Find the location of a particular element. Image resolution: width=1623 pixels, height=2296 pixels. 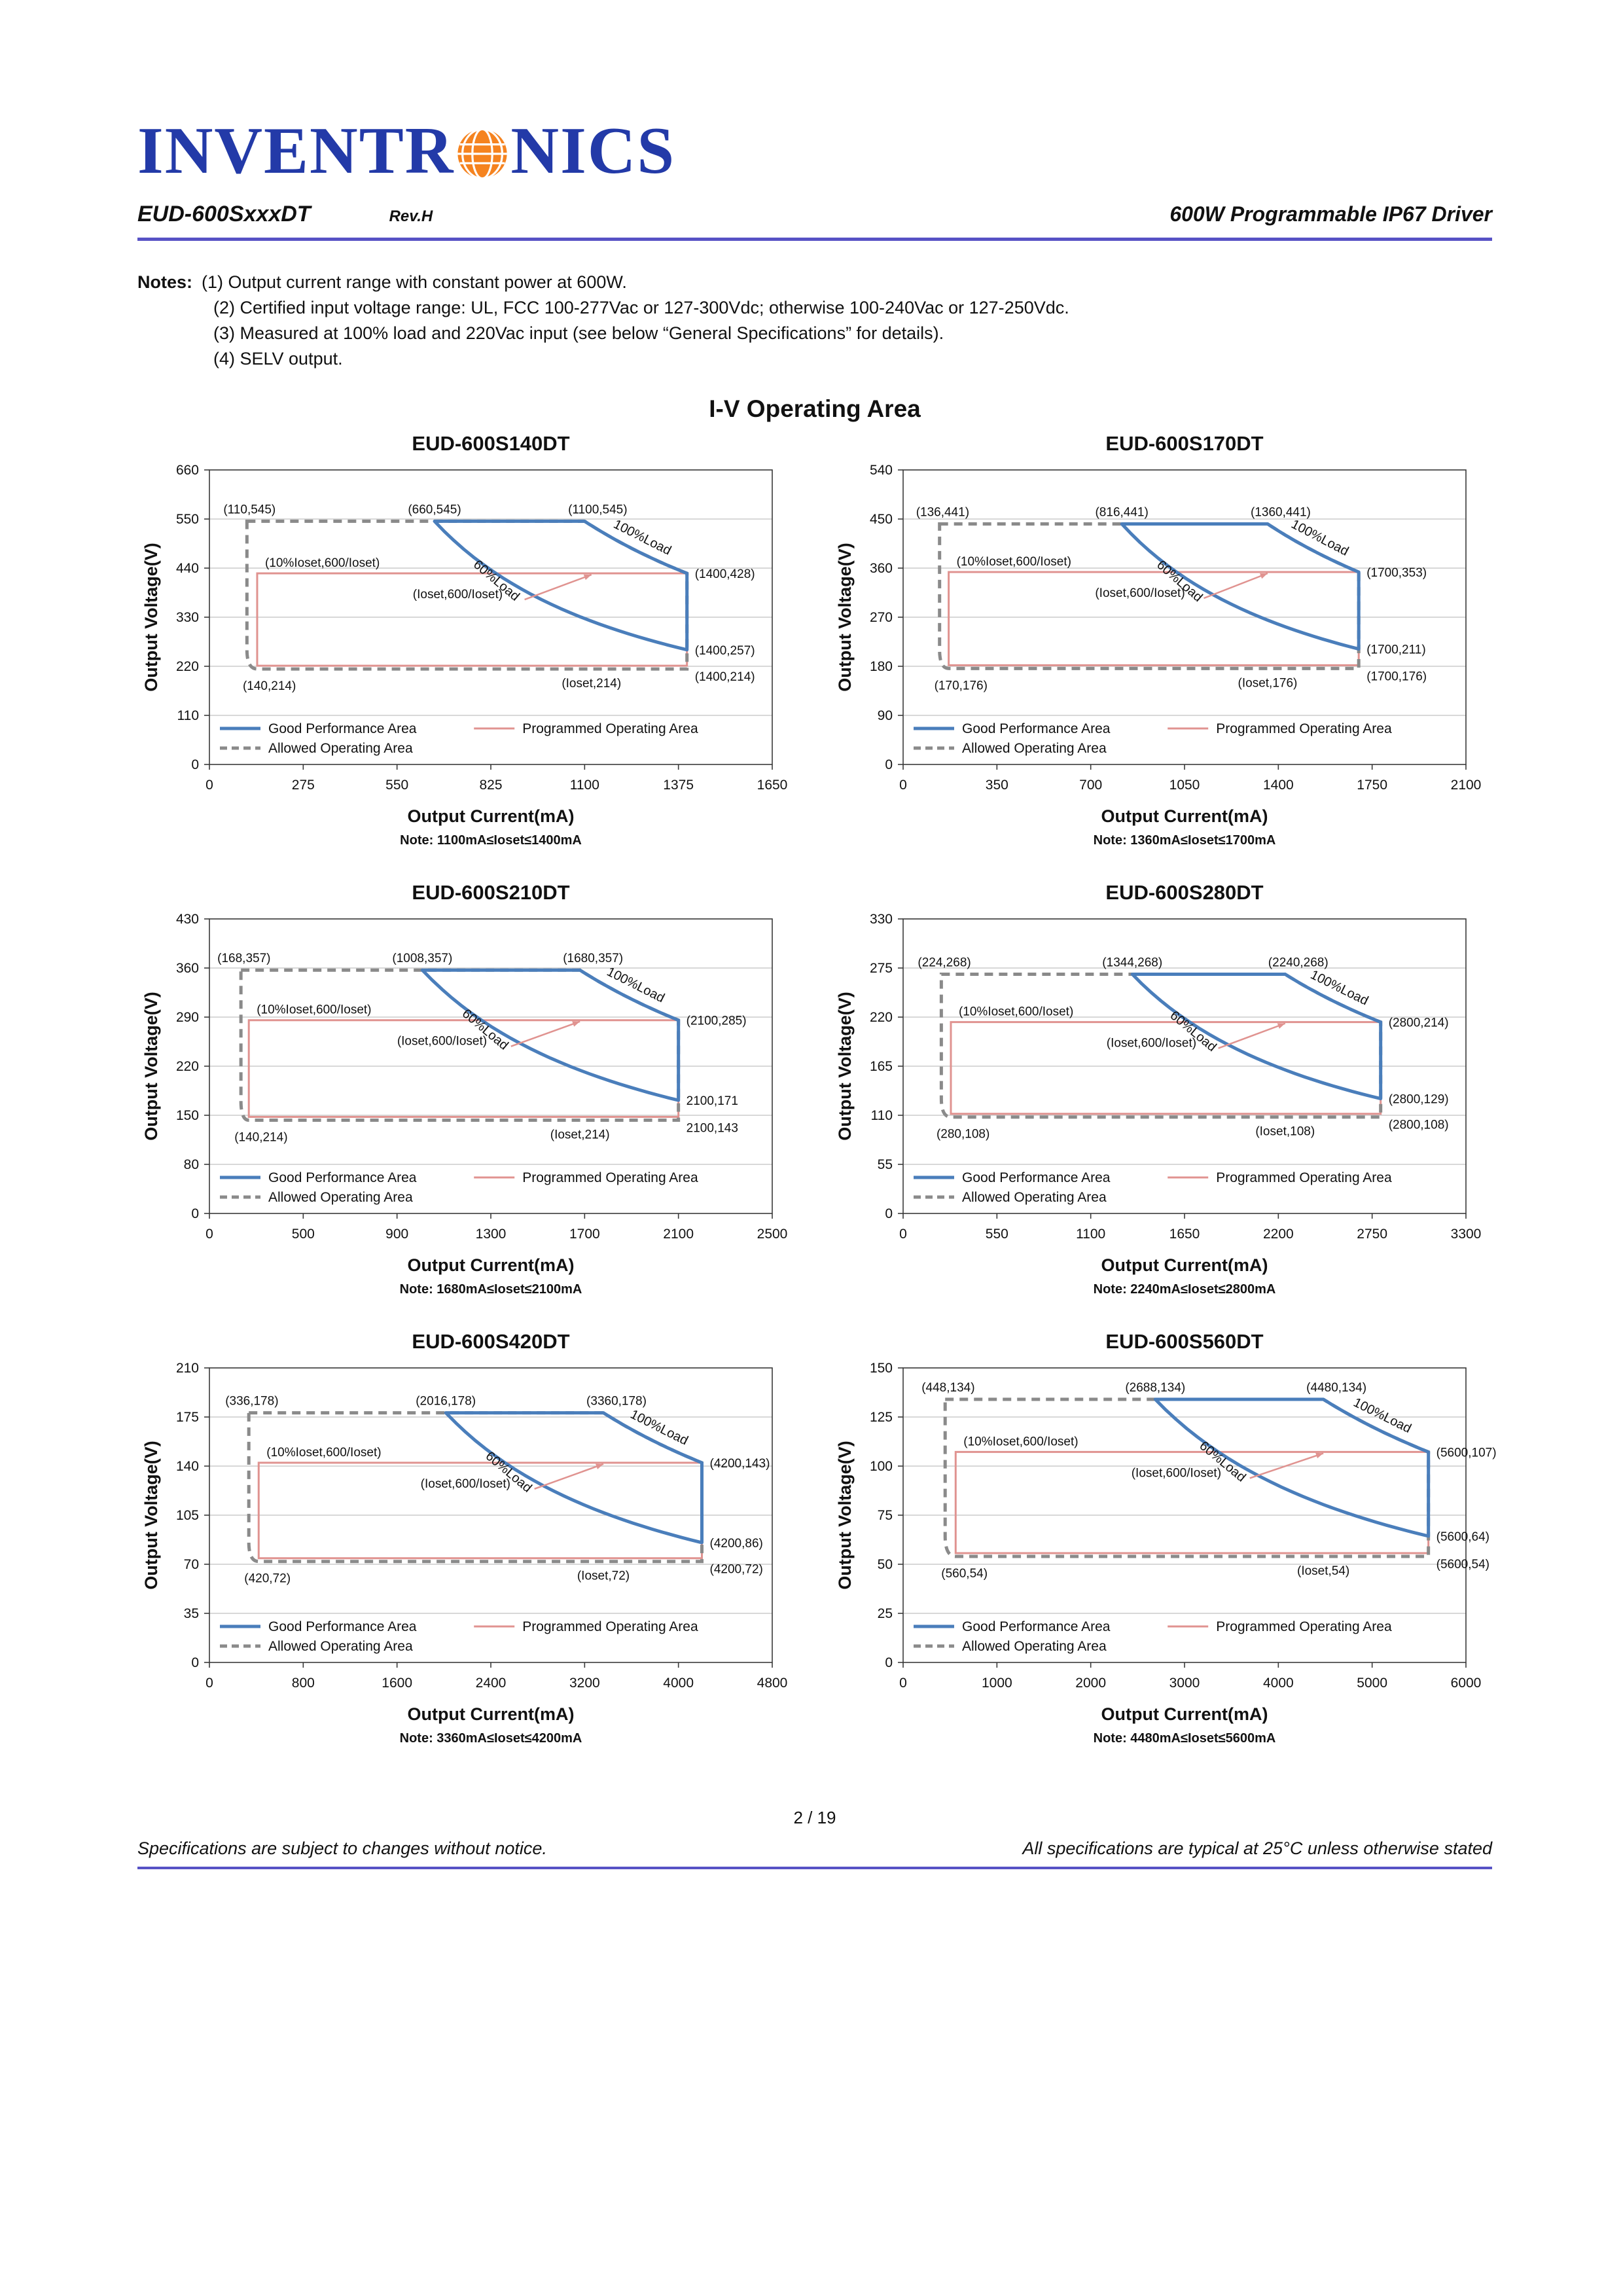

chart-annotation: 4000 is located at coordinates (1278, 1683).